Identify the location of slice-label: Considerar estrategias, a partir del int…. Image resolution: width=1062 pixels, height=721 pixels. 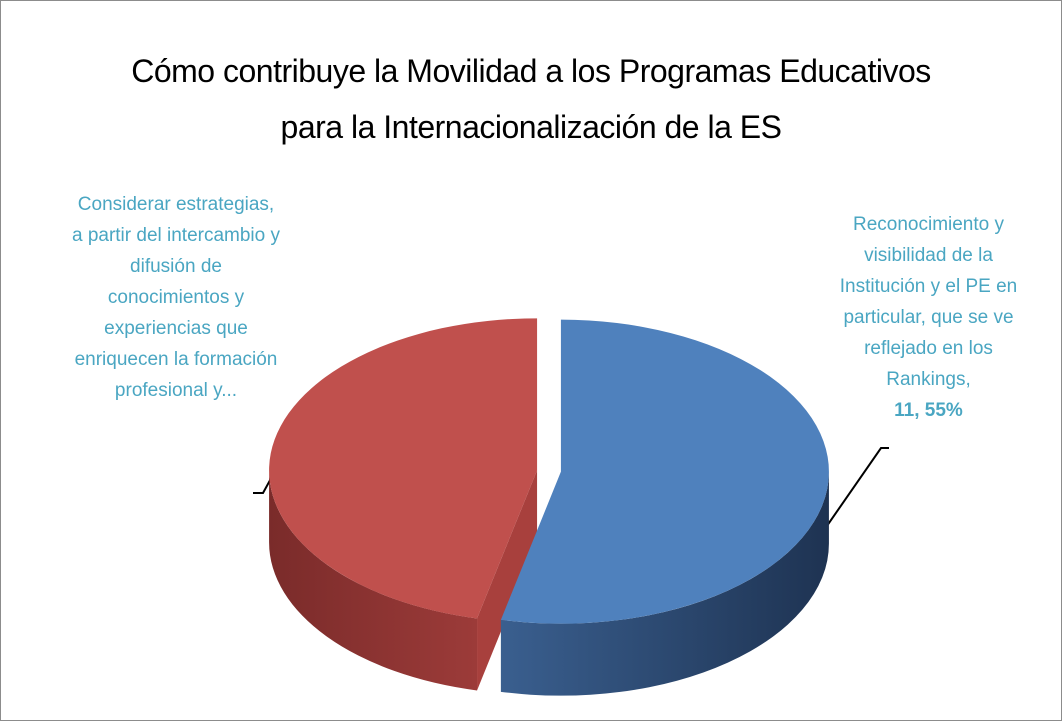
(176, 297).